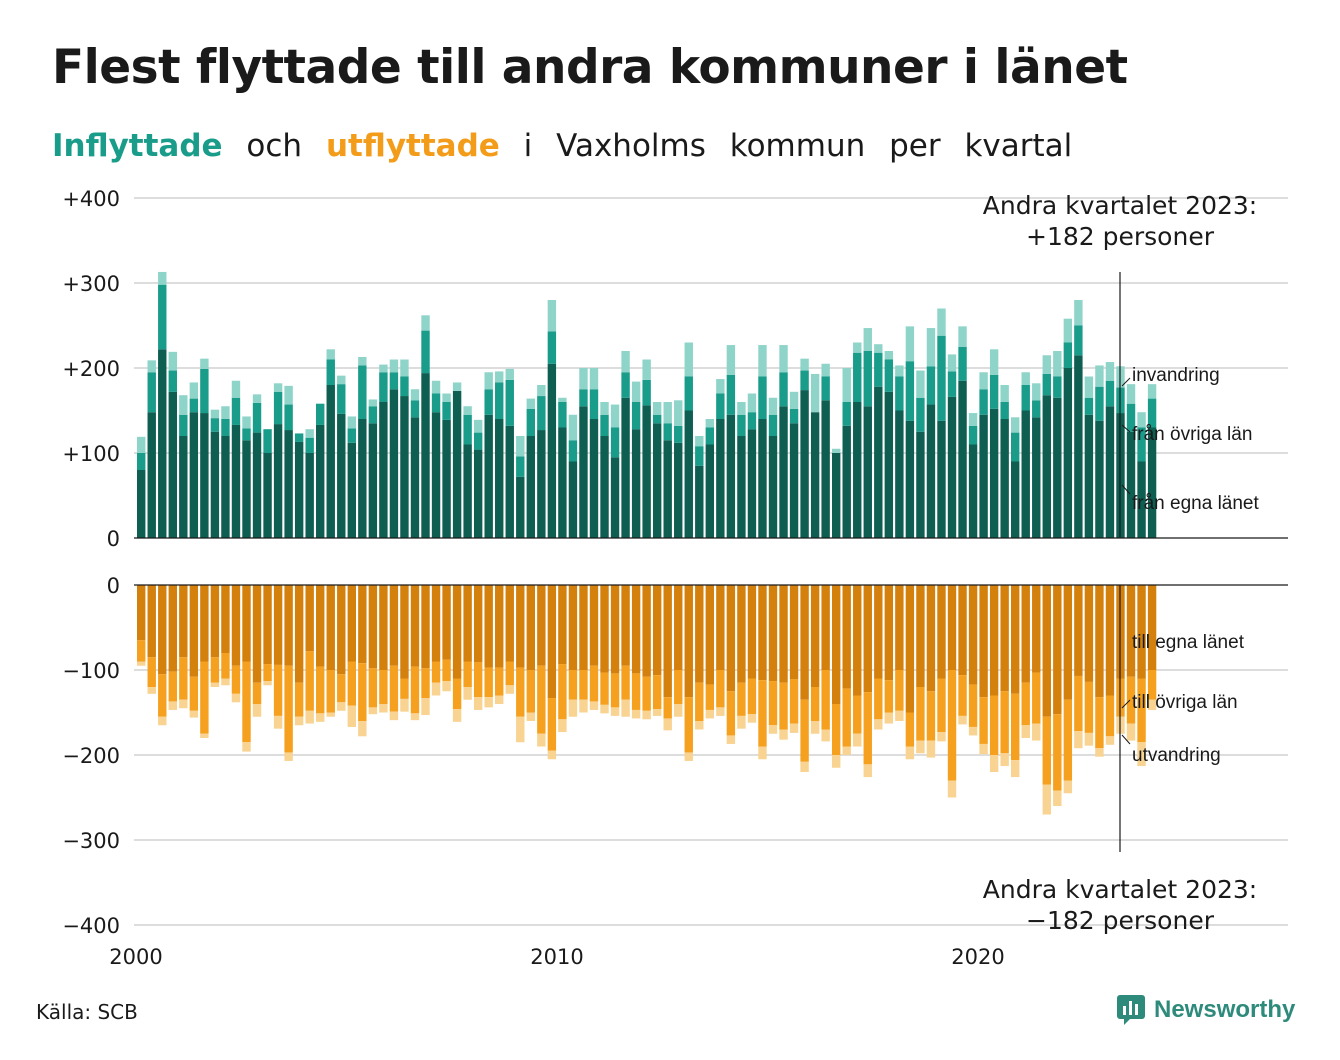  I want to click on subtitle-utflyttade: utflyttade, so click(412, 146).